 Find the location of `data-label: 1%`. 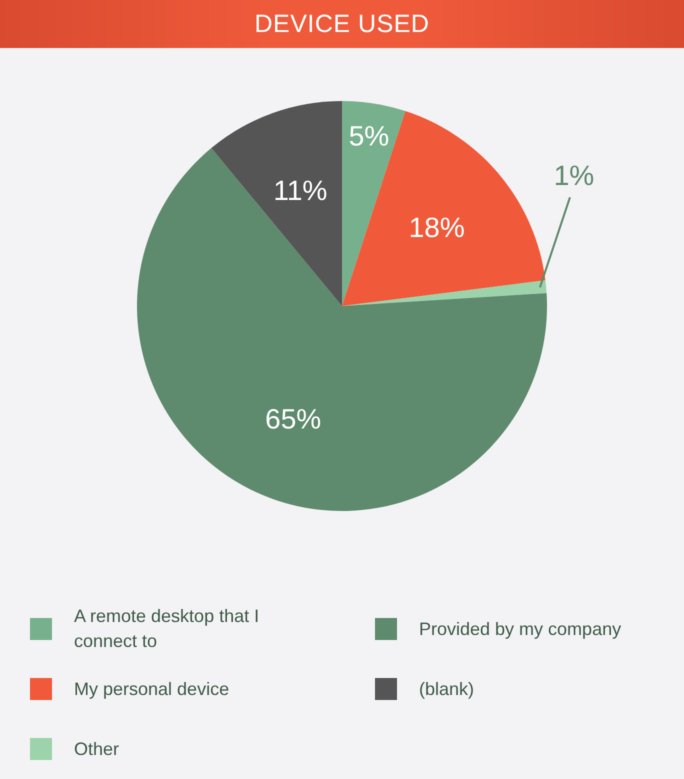

data-label: 1% is located at coordinates (574, 175).